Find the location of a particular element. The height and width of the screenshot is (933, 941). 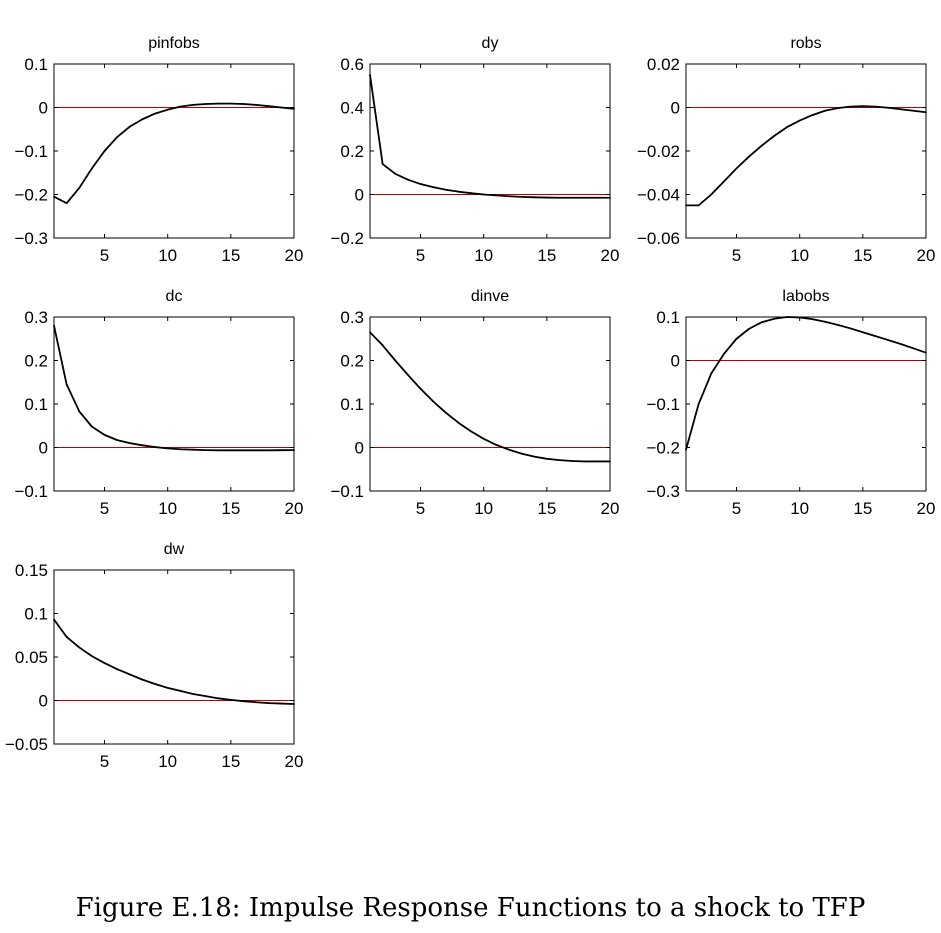

subplot-title: dinve is located at coordinates (490, 296).